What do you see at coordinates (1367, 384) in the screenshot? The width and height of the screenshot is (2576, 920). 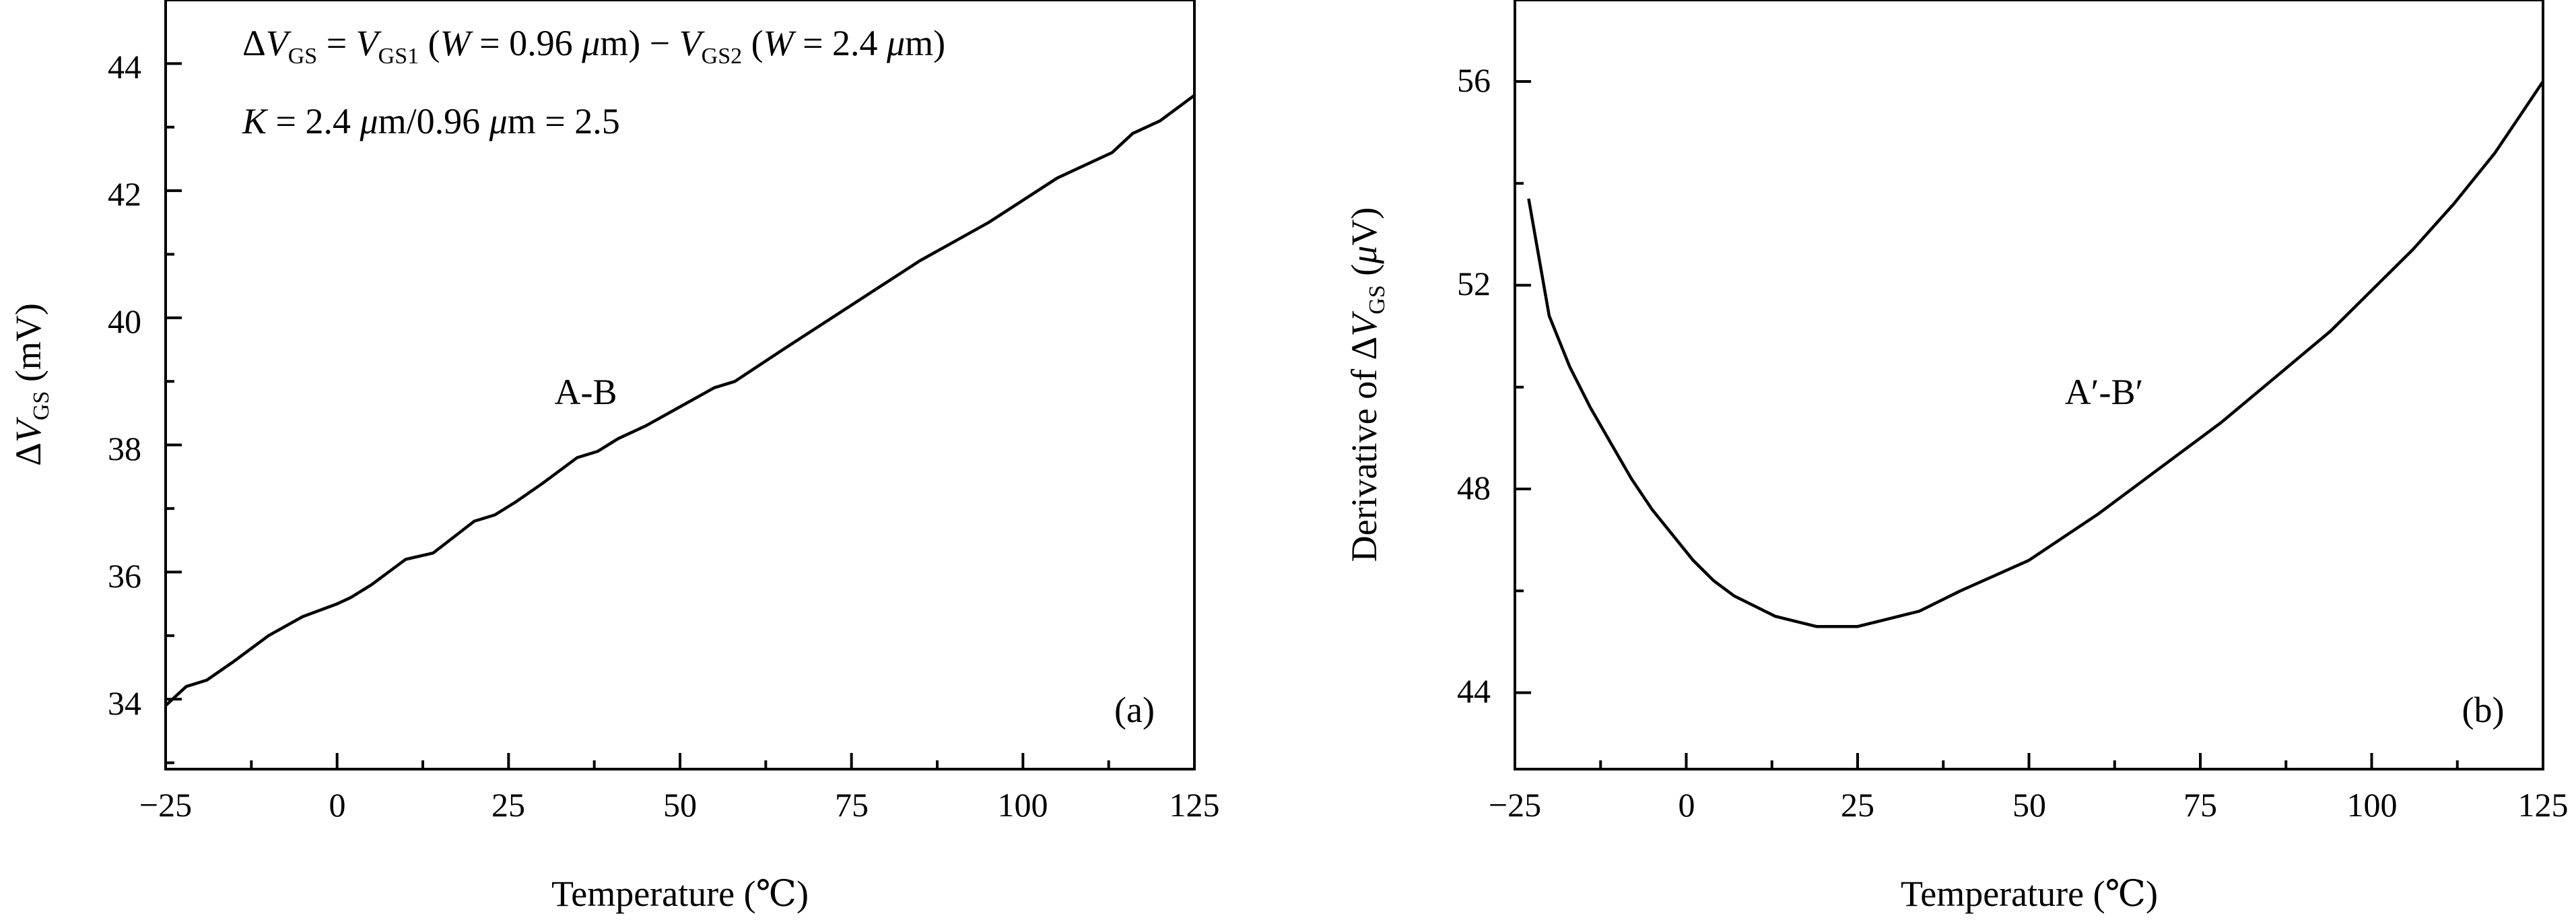 I see `y-axis-title-b: Derivative of ΔVGS (μV)` at bounding box center [1367, 384].